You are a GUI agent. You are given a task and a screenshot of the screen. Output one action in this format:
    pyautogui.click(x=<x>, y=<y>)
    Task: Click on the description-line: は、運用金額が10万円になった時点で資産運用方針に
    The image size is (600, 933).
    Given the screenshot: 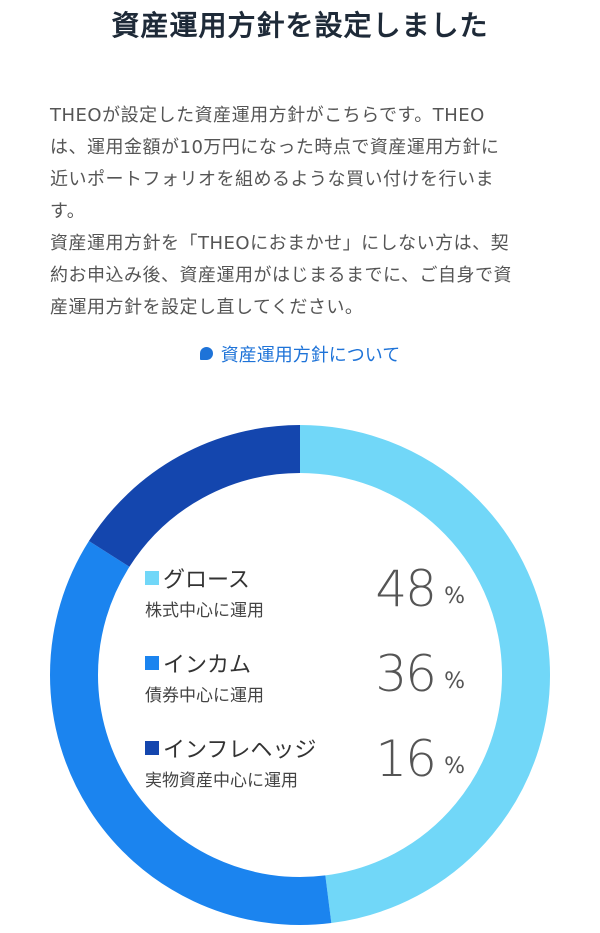 What is the action you would take?
    pyautogui.click(x=275, y=147)
    